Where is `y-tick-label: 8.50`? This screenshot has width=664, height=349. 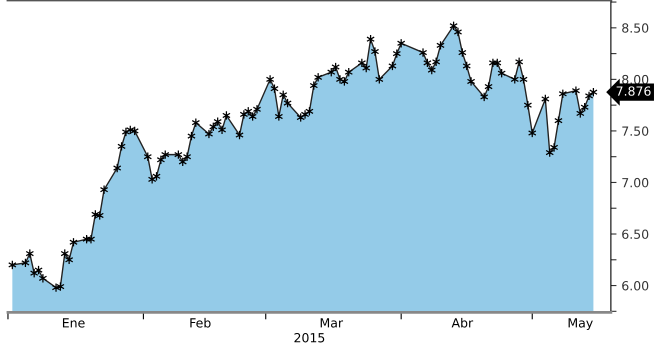
y-tick-label: 8.50 is located at coordinates (635, 28).